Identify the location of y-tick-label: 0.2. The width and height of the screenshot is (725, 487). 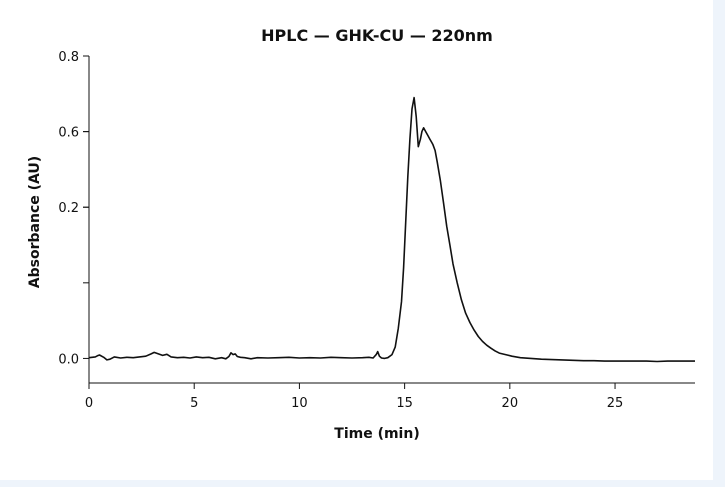
(68, 208).